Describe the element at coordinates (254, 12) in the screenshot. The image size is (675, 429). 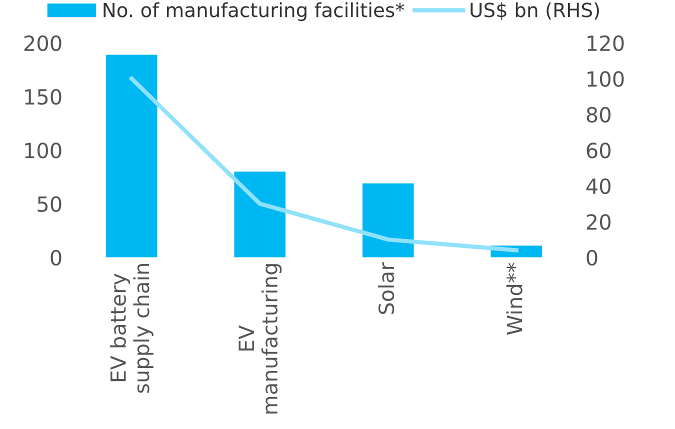
I see `legend-label: No. of manufacturing facilities*` at that location.